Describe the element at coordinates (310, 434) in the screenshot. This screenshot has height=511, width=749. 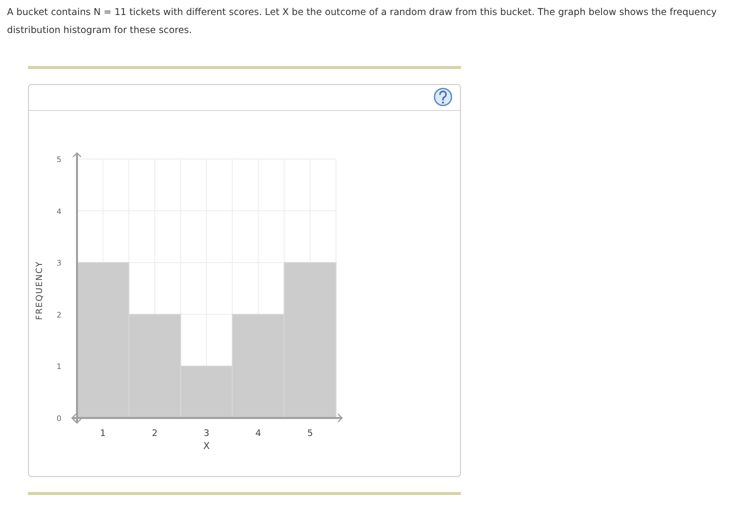
I see `x-tick-label: 5` at that location.